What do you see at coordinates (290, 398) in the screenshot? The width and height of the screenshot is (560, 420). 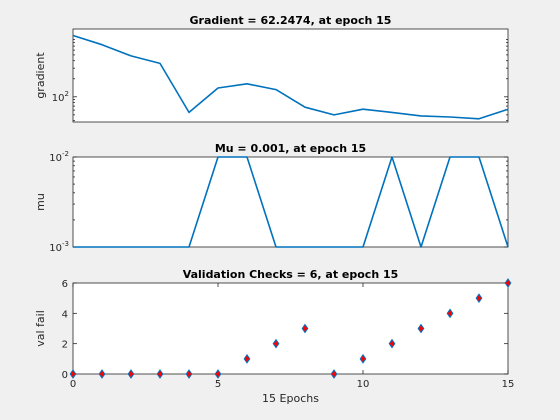 I see `x-axis-label: 15 Epochs` at bounding box center [290, 398].